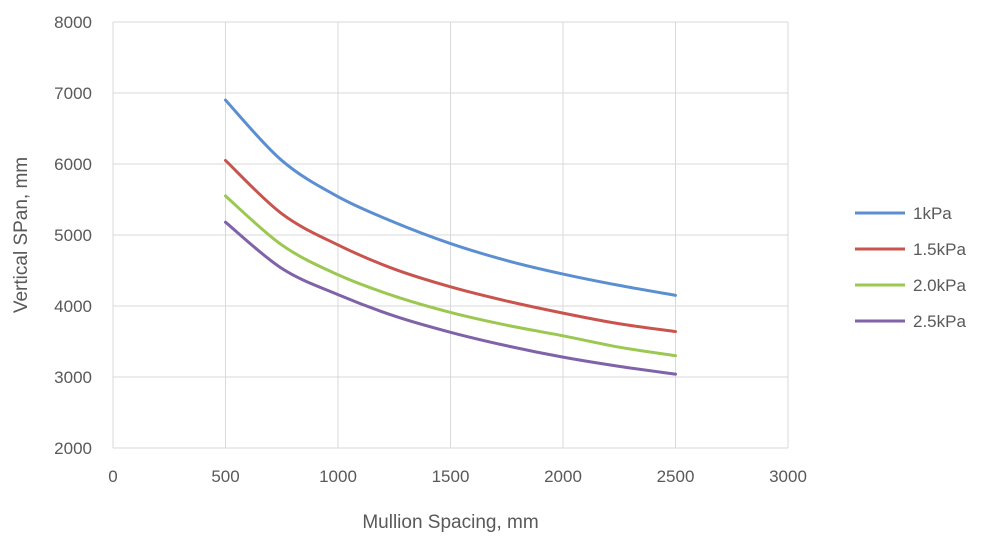  I want to click on y-tick-label: 5000, so click(73, 235).